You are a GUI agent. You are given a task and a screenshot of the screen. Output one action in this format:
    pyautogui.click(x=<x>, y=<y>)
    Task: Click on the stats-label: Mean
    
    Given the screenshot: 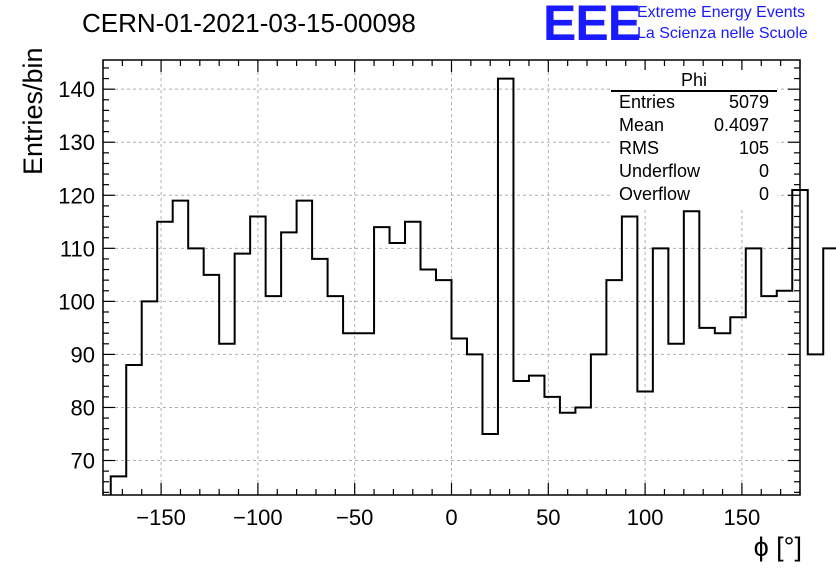 What is the action you would take?
    pyautogui.click(x=642, y=125)
    